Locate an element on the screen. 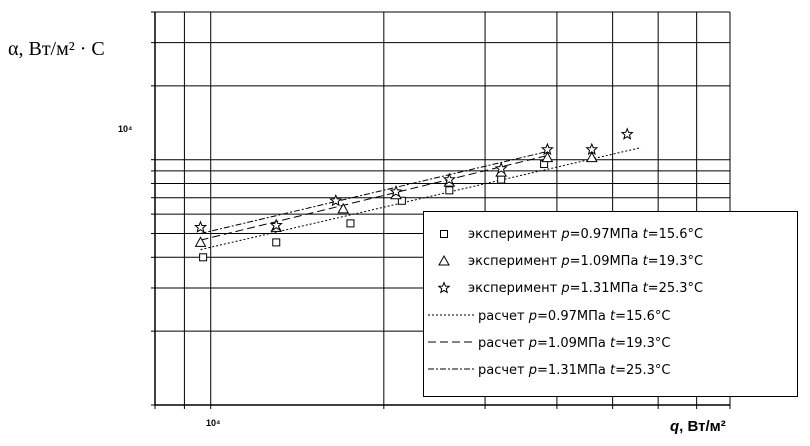 This screenshot has width=810, height=446. x-tick-label: 10⁴ is located at coordinates (213, 423).